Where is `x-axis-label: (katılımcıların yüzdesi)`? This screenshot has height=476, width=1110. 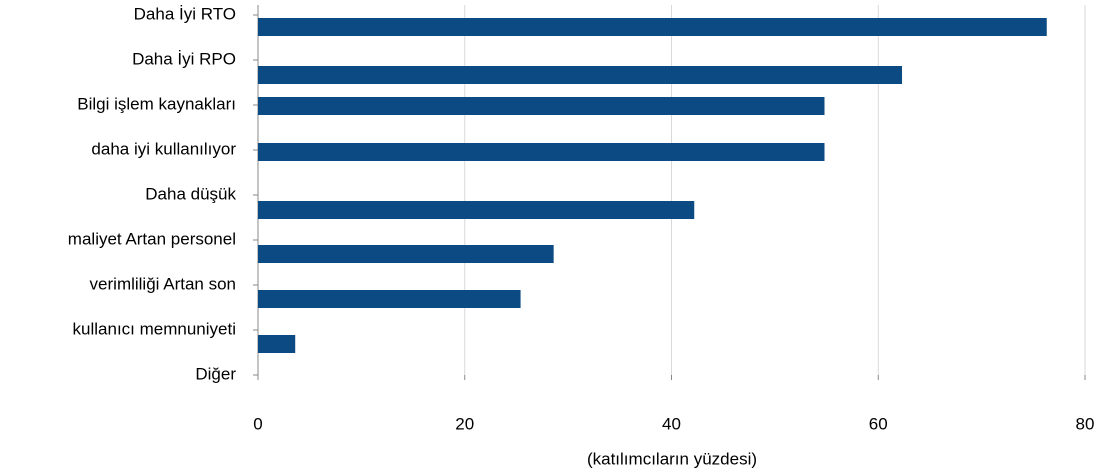 x-axis-label: (katılımcıların yüzdesi) is located at coordinates (672, 458).